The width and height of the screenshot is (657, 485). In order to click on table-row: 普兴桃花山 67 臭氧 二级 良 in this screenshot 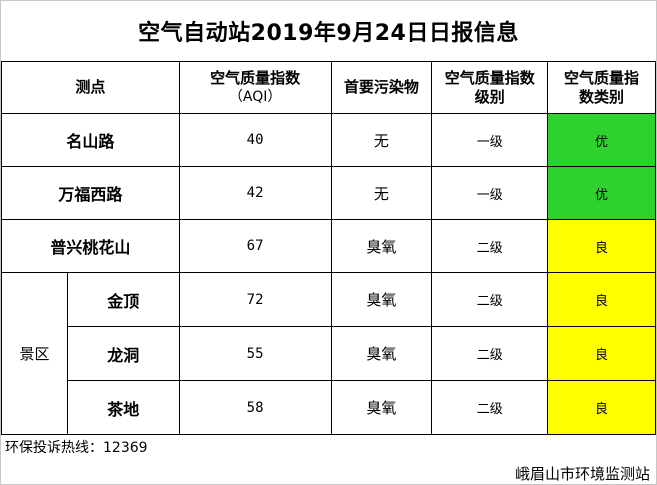, I will do `click(328, 246)`.